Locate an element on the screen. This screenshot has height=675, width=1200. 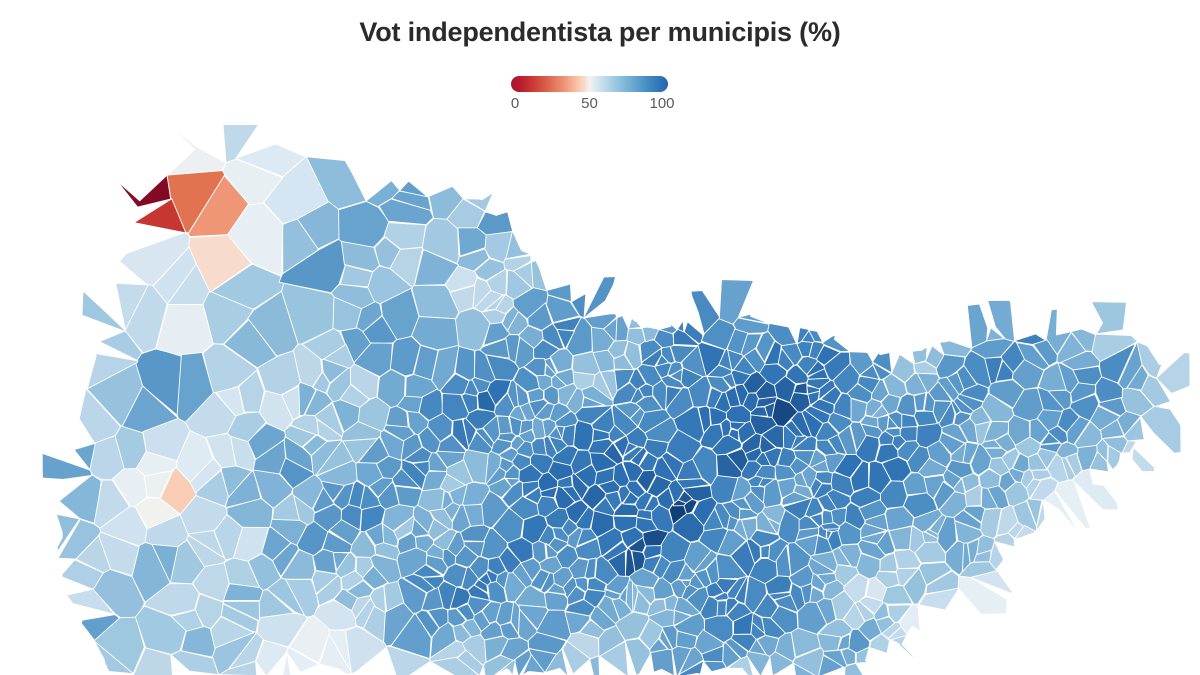
legend-tick-labels: 0 50 100 is located at coordinates (593, 105).